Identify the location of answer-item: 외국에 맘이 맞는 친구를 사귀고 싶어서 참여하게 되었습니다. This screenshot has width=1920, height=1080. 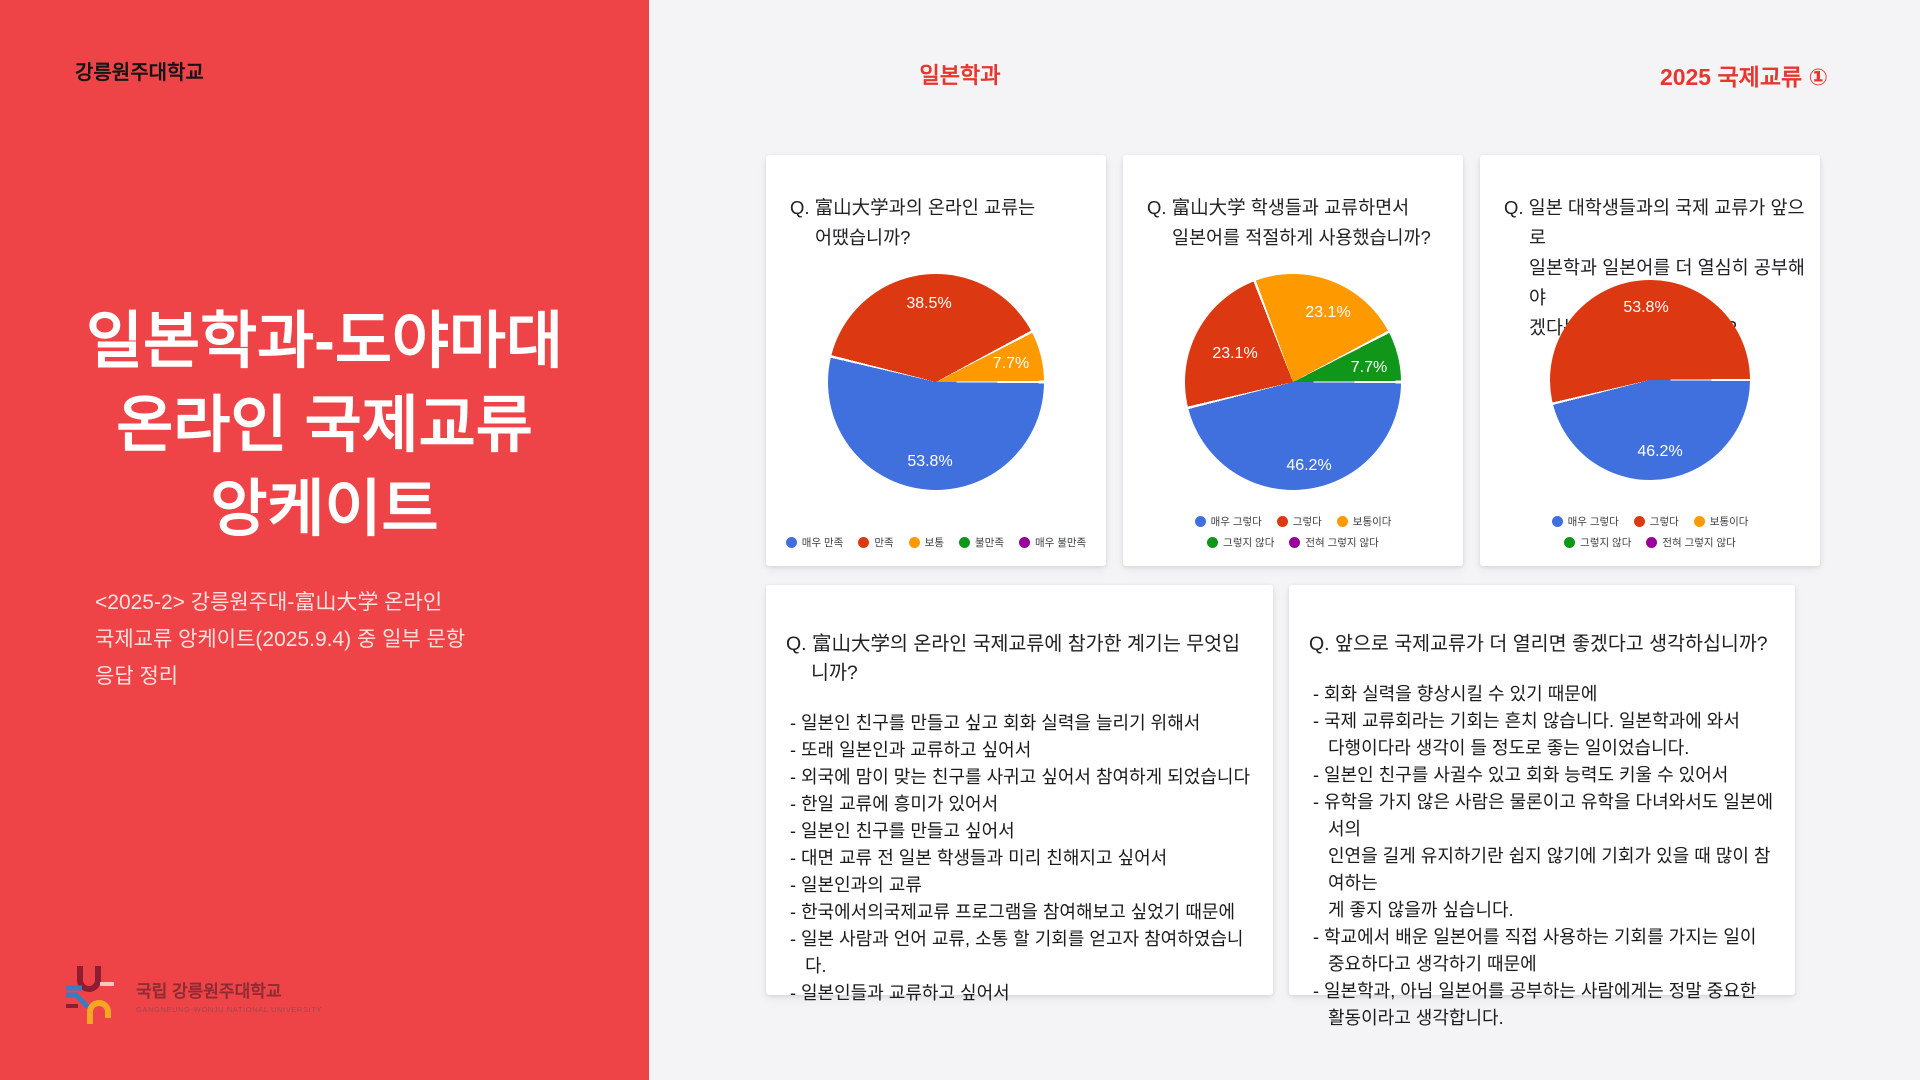
(1020, 777).